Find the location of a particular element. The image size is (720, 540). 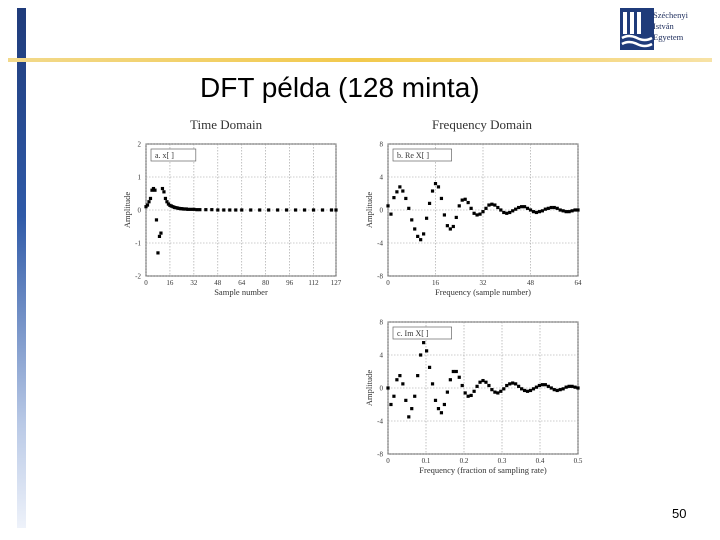

university-name: Széchenyi István Egyetem is located at coordinates (670, 26).